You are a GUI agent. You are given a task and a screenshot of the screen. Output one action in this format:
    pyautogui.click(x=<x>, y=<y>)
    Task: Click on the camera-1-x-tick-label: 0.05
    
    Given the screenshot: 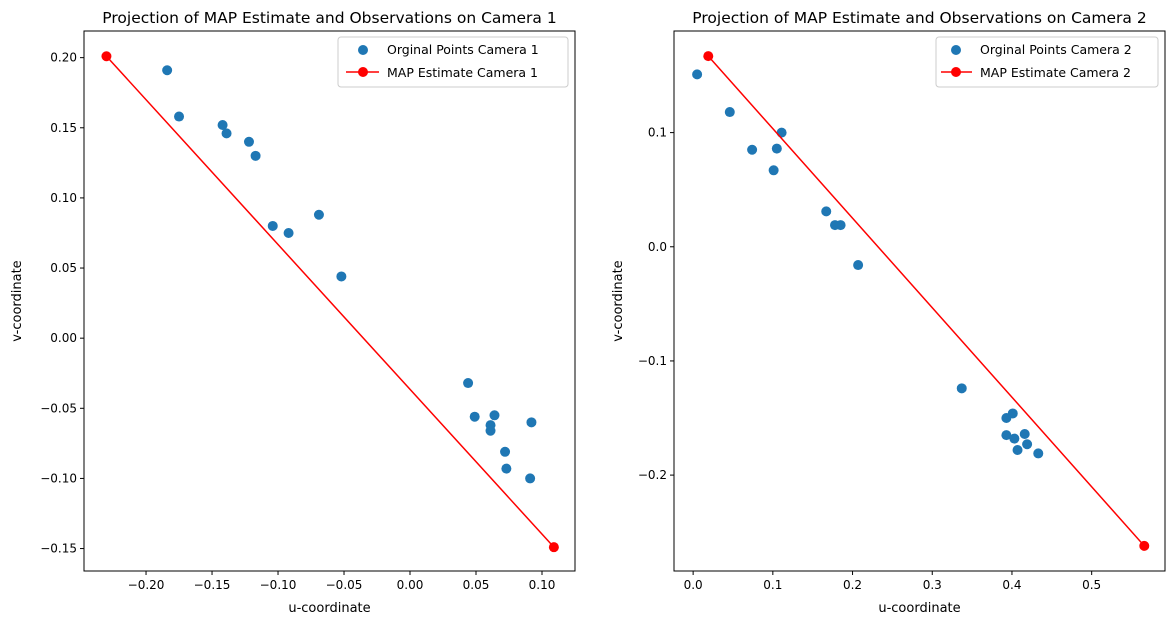 What is the action you would take?
    pyautogui.click(x=476, y=585)
    